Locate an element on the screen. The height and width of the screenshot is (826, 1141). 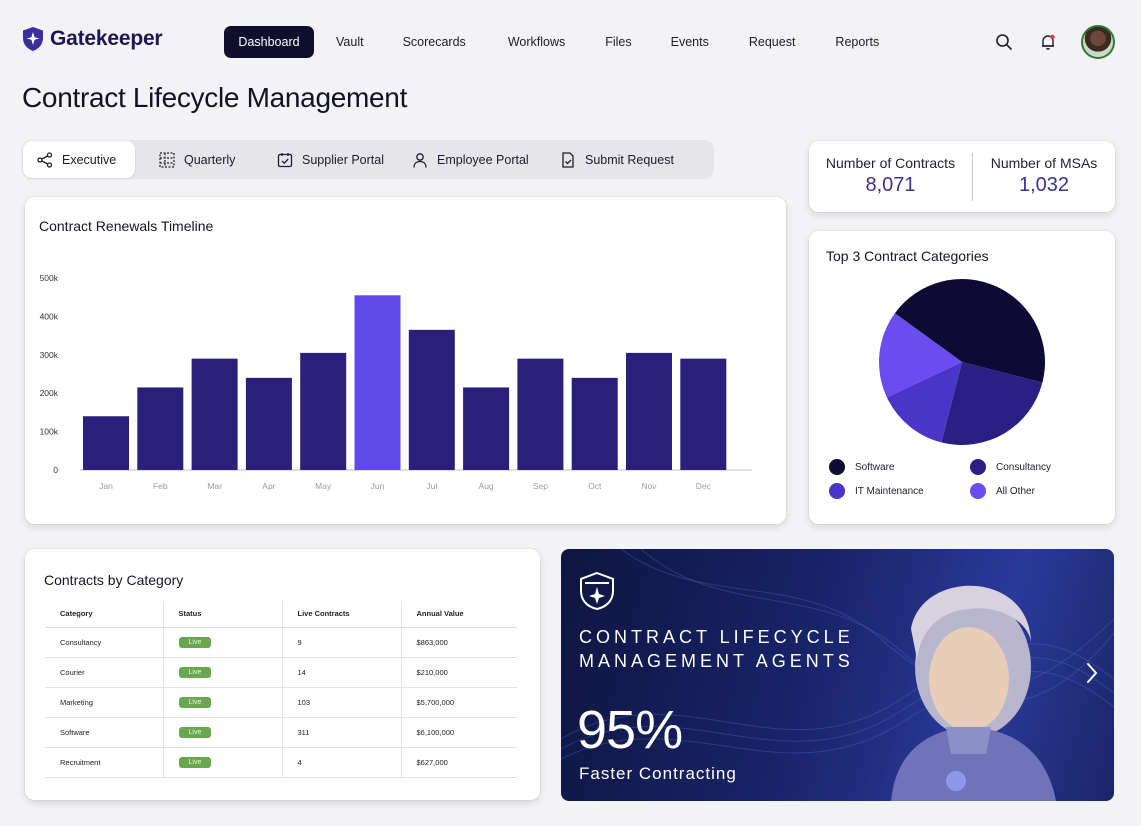
table-row: Consultancy Live 9 $863,000 is located at coordinates (281, 642).